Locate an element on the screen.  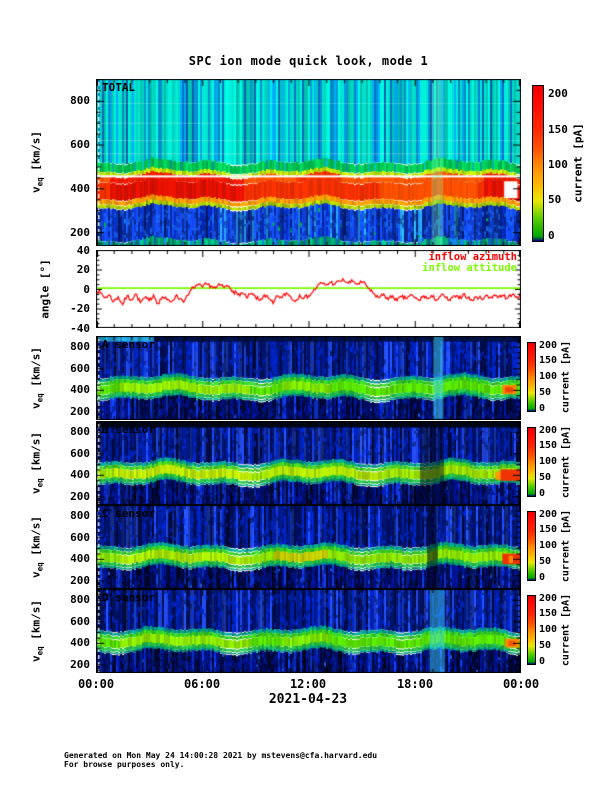
sensor-c-spectrogram-canvas is located at coordinates (308, 547).